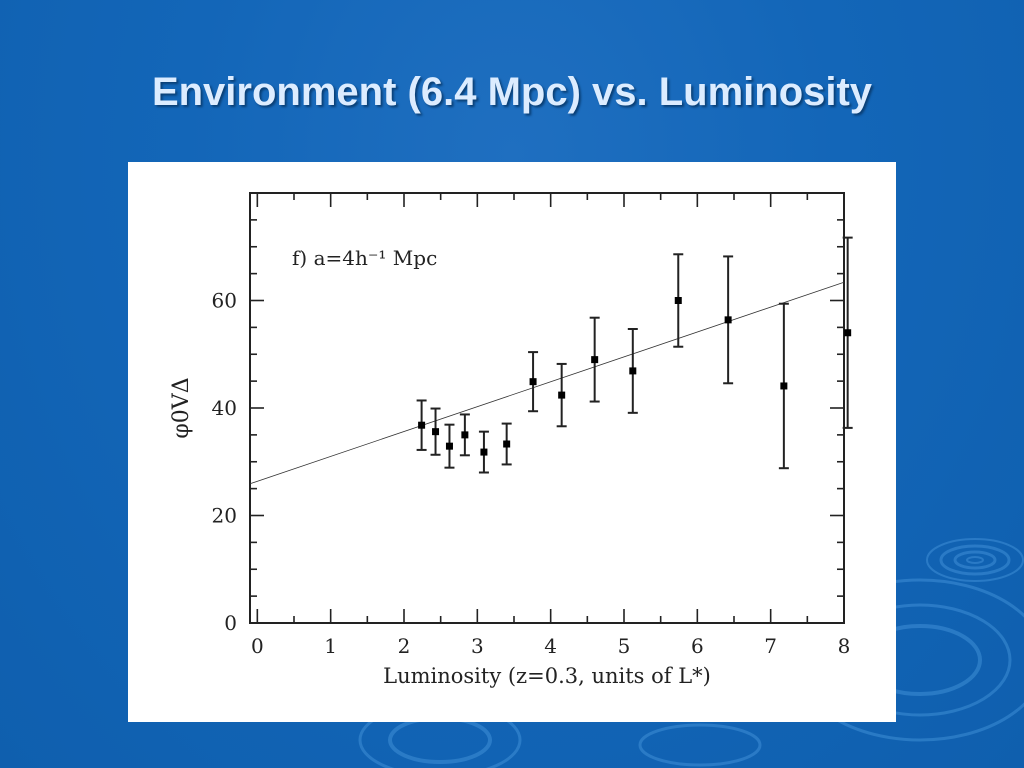 This screenshot has height=768, width=1024. I want to click on y-axis-label: φ0VΔ, so click(181, 407).